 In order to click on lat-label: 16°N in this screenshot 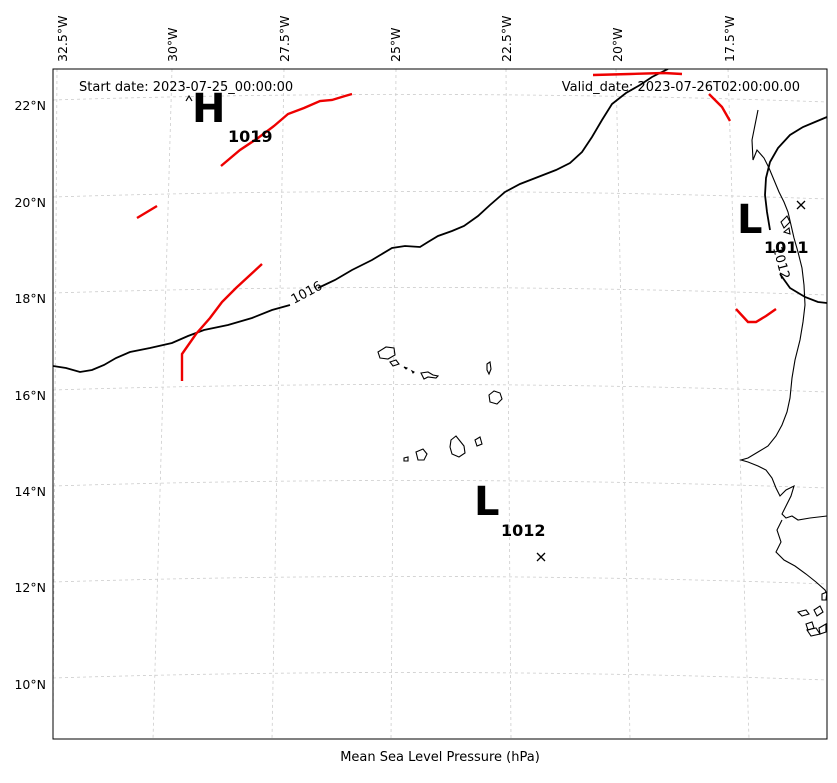, I will do `click(30, 395)`.